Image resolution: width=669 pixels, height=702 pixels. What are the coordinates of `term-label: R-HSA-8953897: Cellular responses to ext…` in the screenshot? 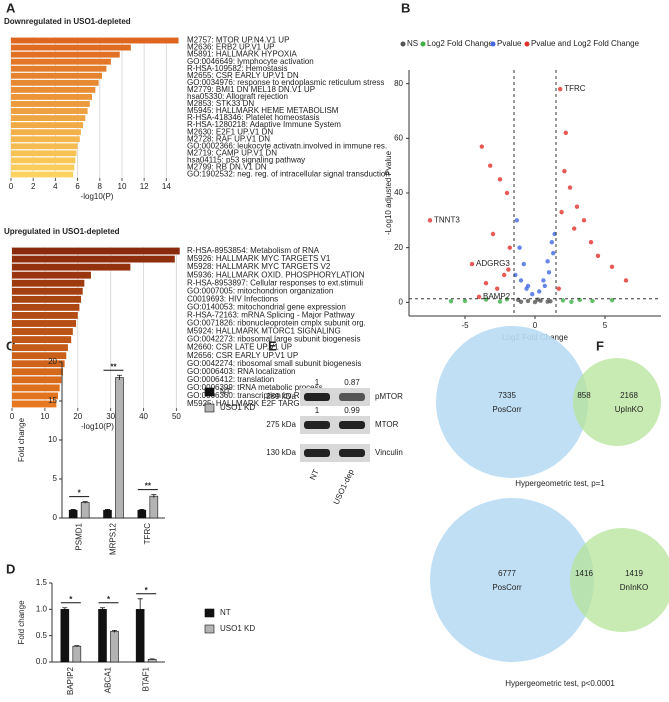 It's located at (275, 282).